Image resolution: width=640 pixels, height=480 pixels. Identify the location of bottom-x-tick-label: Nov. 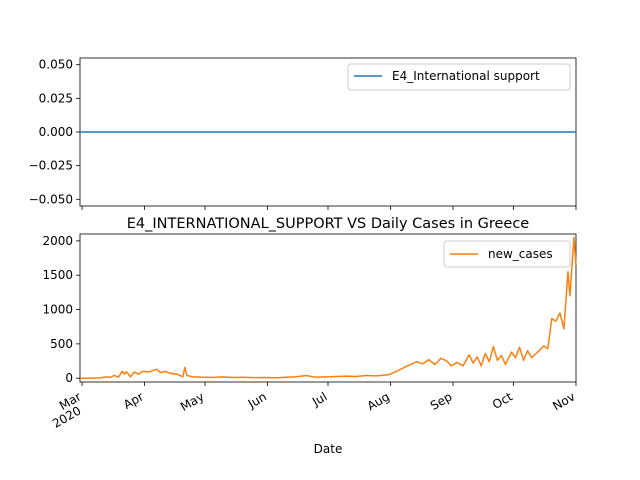
(563, 401).